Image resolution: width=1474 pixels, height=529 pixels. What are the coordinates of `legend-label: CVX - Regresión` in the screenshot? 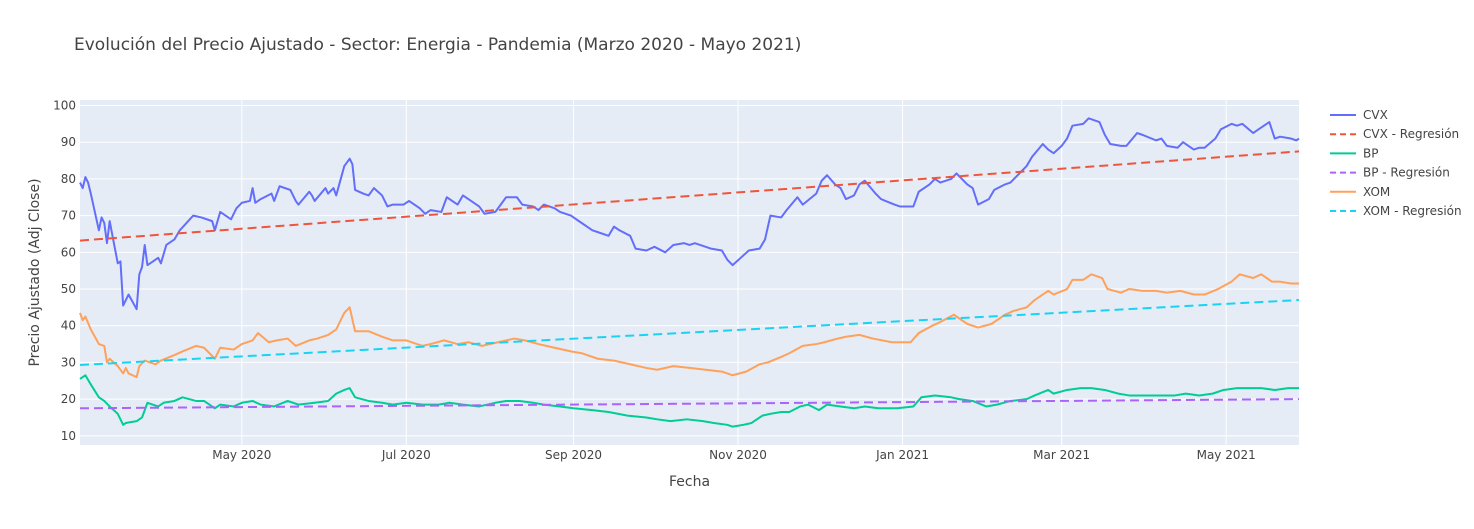 It's located at (1411, 134).